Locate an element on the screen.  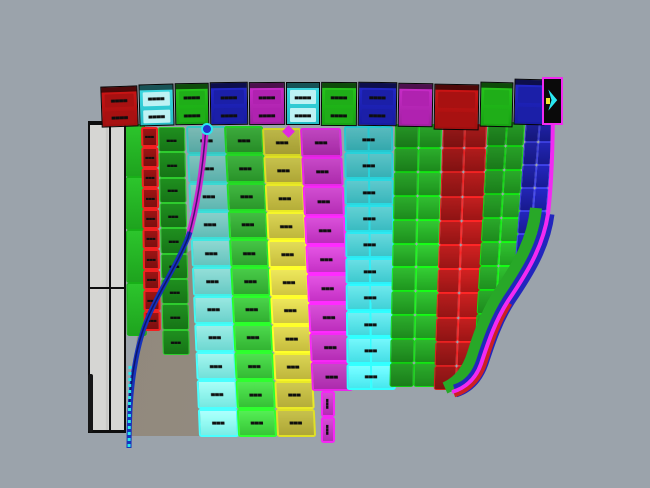
deck-box-blue is located at coordinates (529, 102).